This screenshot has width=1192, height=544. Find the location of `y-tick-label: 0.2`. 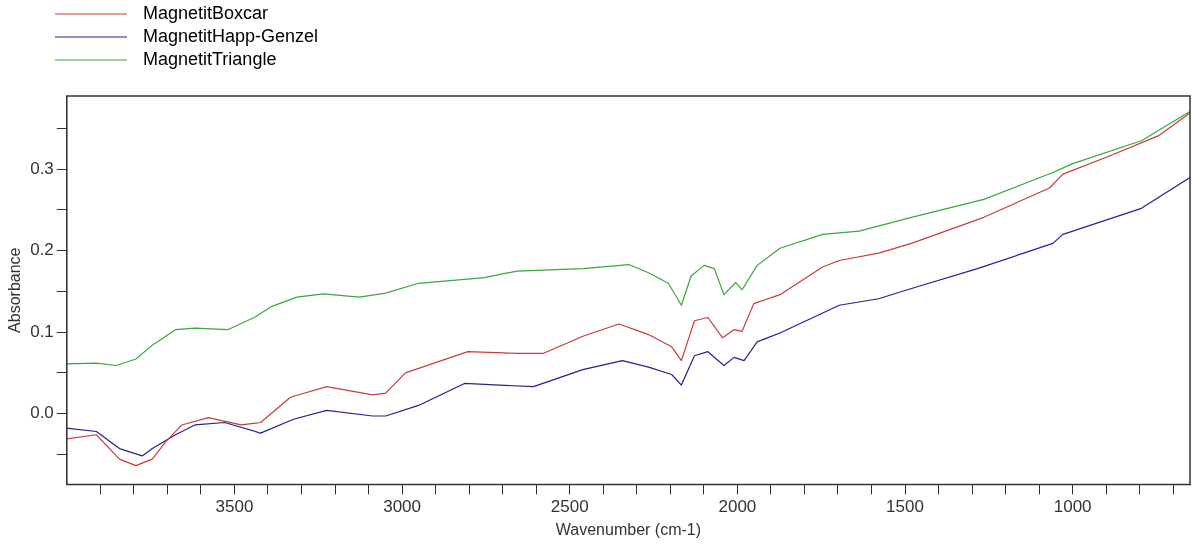

y-tick-label: 0.2 is located at coordinates (42, 250).